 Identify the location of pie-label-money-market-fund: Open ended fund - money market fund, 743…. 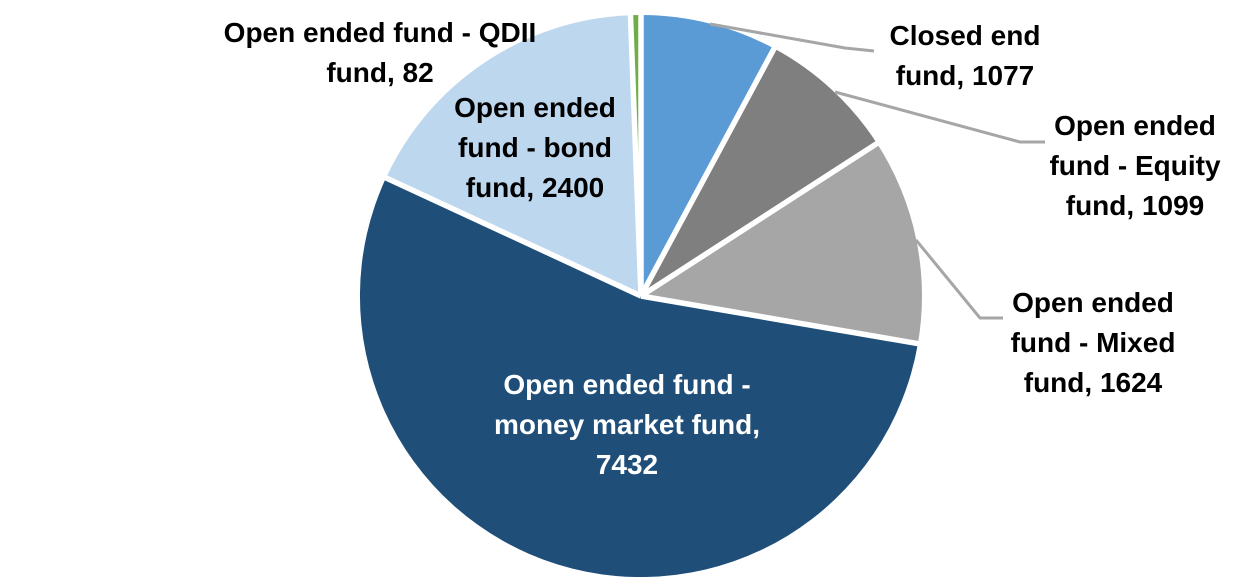
(627, 424).